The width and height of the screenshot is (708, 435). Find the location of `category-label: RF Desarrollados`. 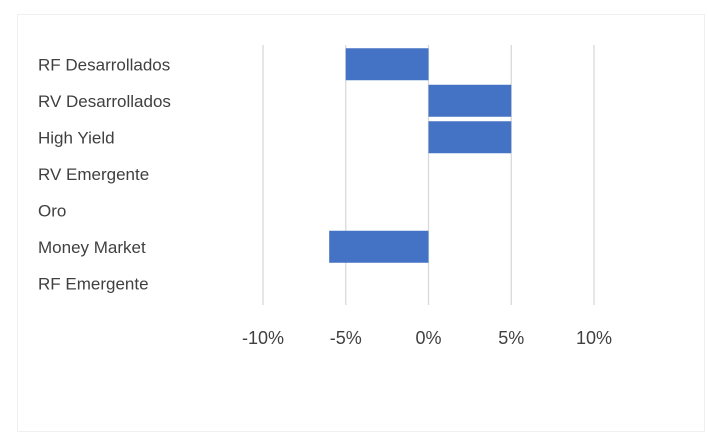

category-label: RF Desarrollados is located at coordinates (104, 64).